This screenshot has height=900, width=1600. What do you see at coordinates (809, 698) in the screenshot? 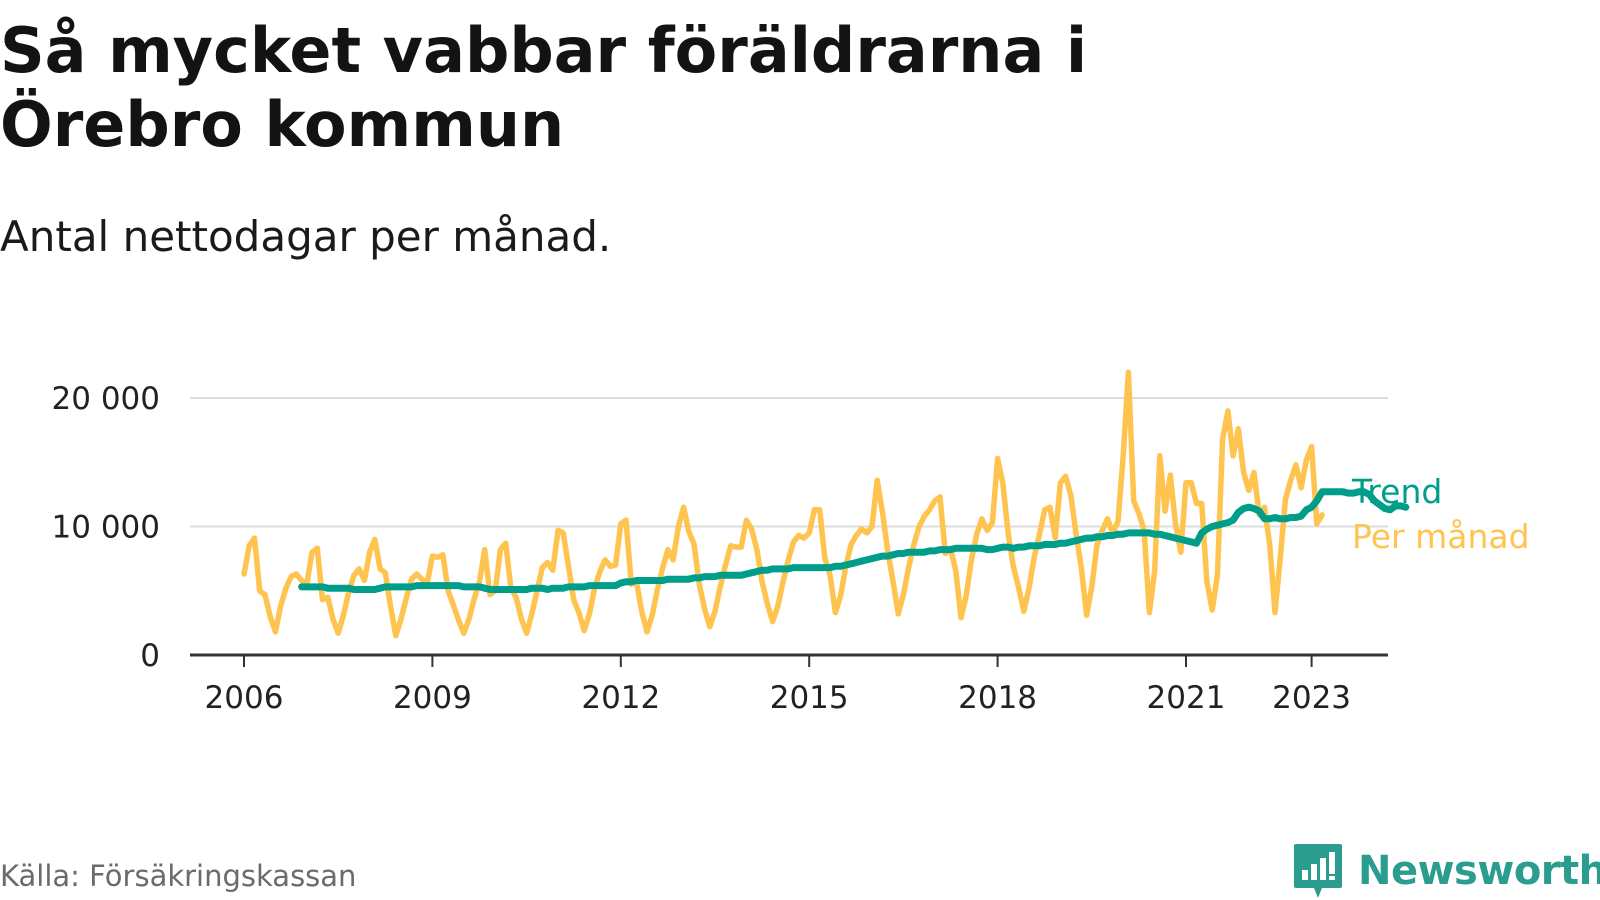
I see `x-tick-label: 2015` at bounding box center [809, 698].